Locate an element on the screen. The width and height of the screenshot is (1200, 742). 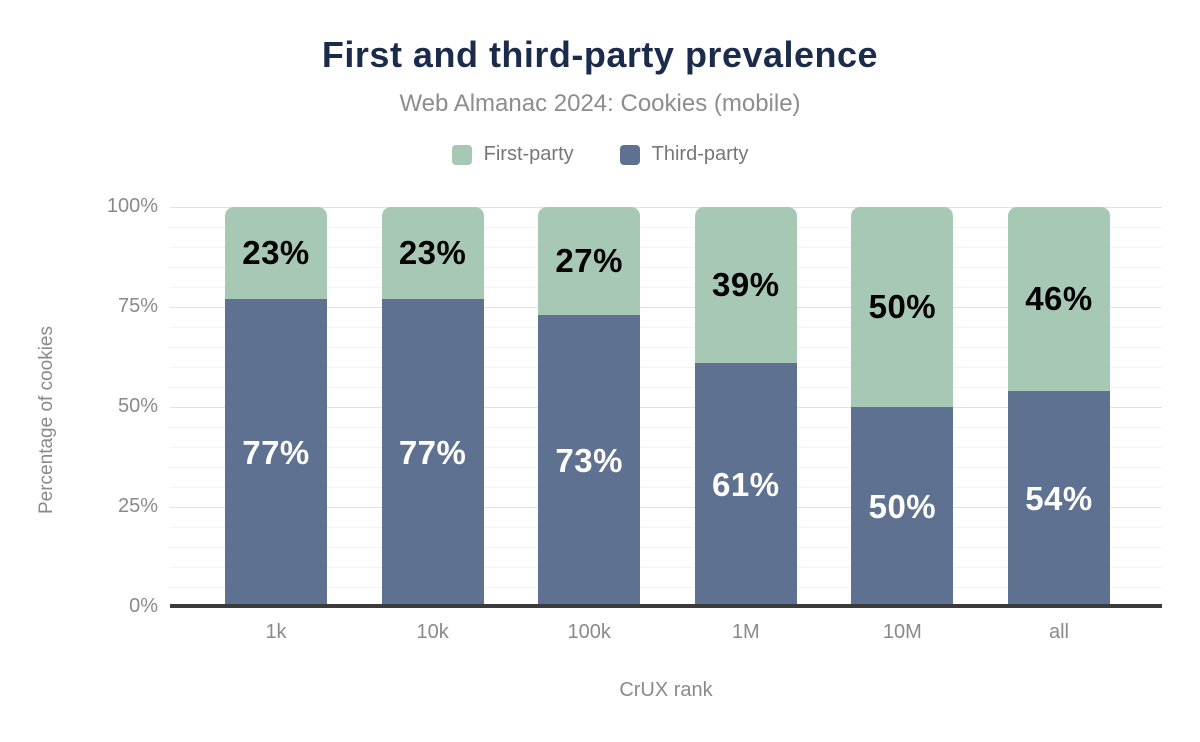
segment-first-party: 50% is located at coordinates (902, 307).